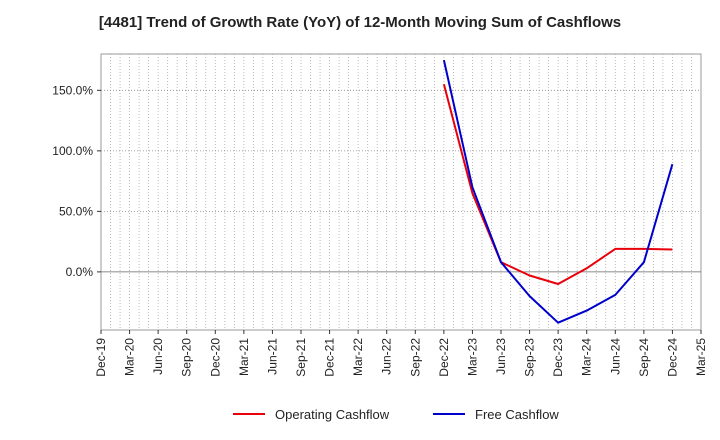 The image size is (720, 440). I want to click on x-tick-label: Sep-22, so click(415, 357).